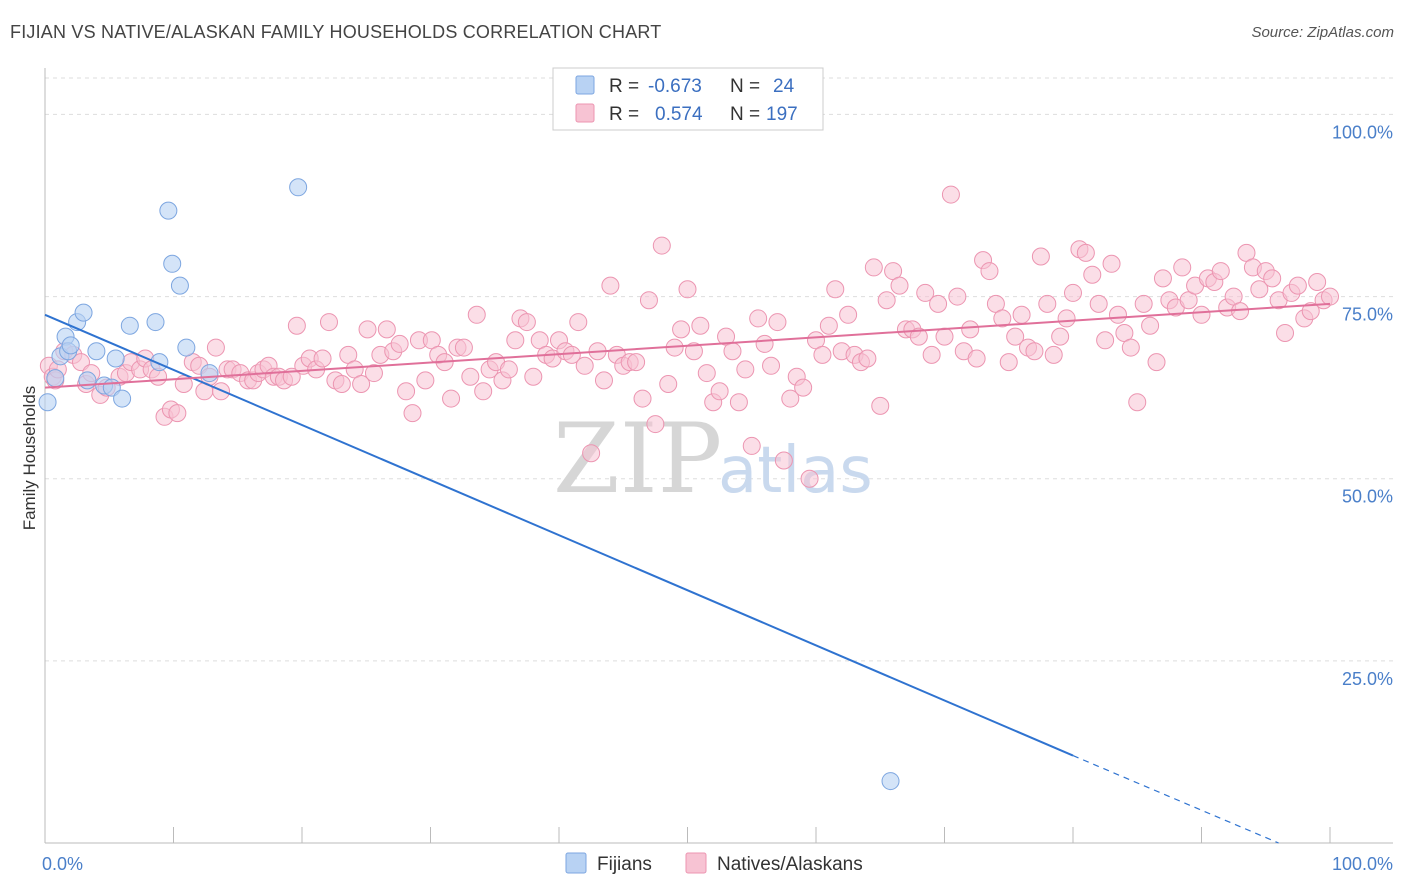 The width and height of the screenshot is (1406, 892). What do you see at coordinates (714, 863) in the screenshot?
I see `series-legend: Fijians Natives/Alaskans` at bounding box center [714, 863].